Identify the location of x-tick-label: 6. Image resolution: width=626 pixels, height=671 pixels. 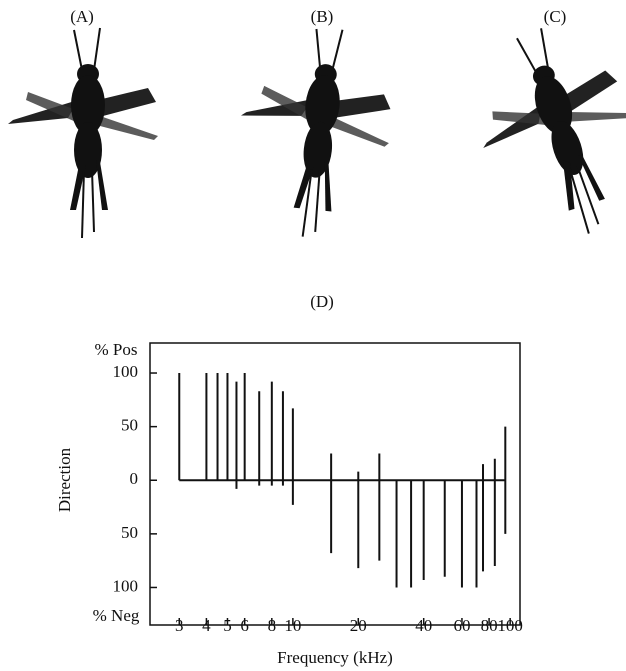
(244, 625).